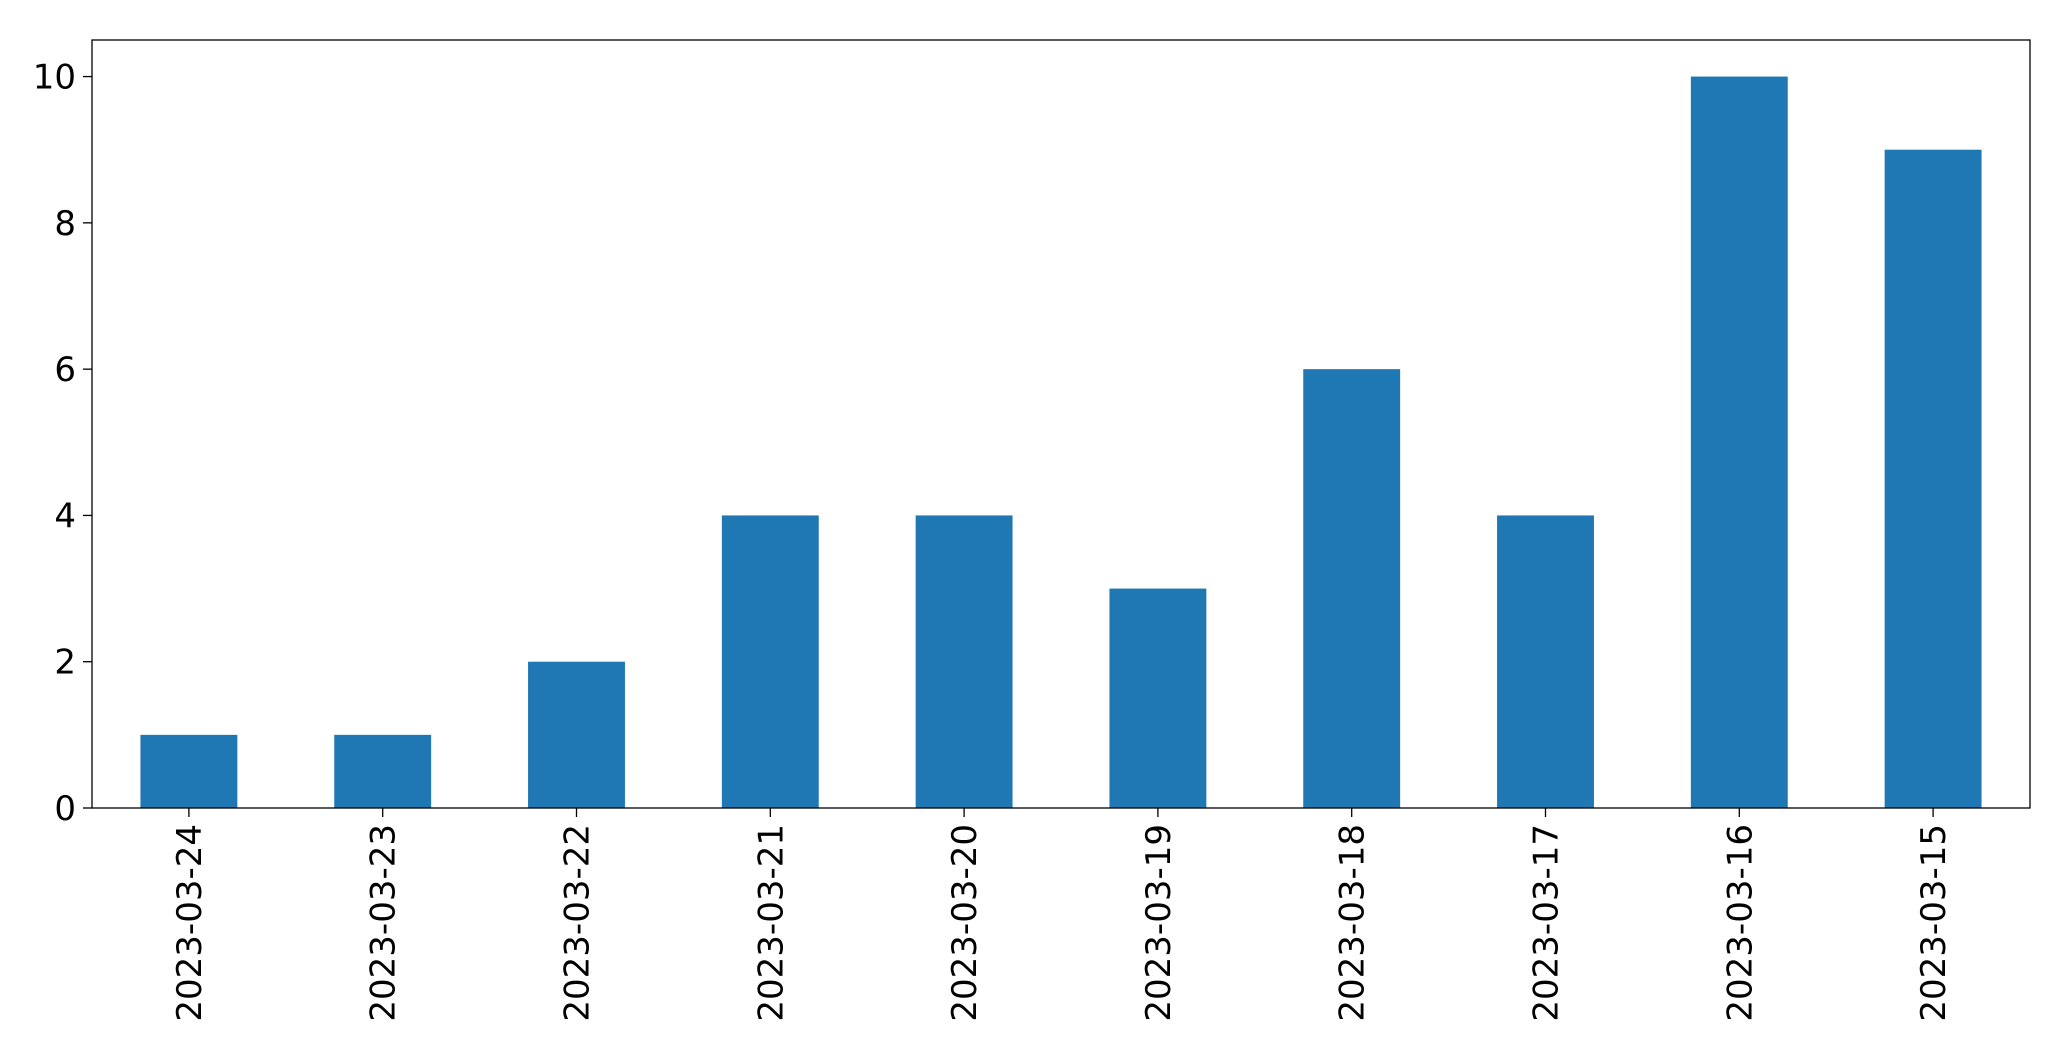  Describe the element at coordinates (65, 663) in the screenshot. I see `y-tick-label: 2` at that location.